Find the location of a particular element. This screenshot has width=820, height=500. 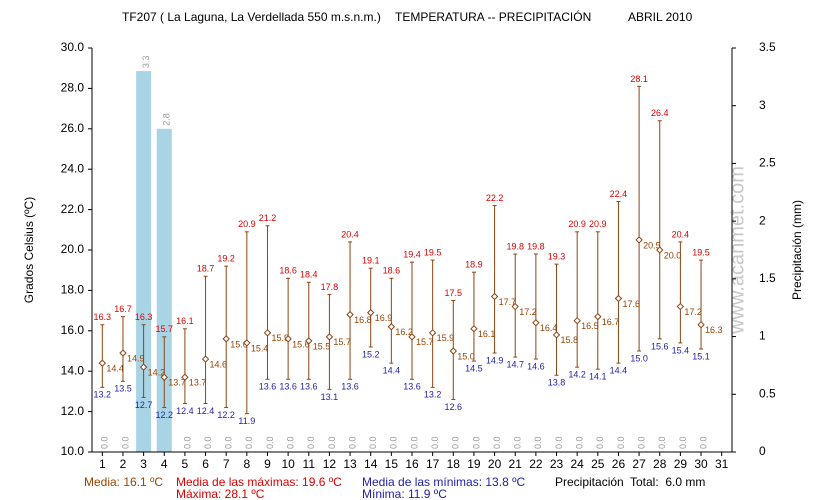

min-label: 15.4 is located at coordinates (681, 350).